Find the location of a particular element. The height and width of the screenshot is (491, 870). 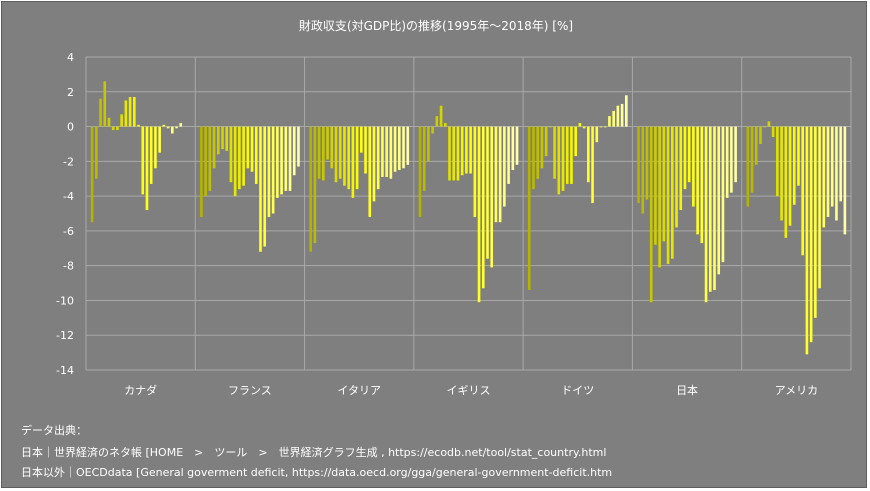

chart-title: 財政収支(対GDP比)の推移(1995年～2018年) [%] is located at coordinates (436, 25).